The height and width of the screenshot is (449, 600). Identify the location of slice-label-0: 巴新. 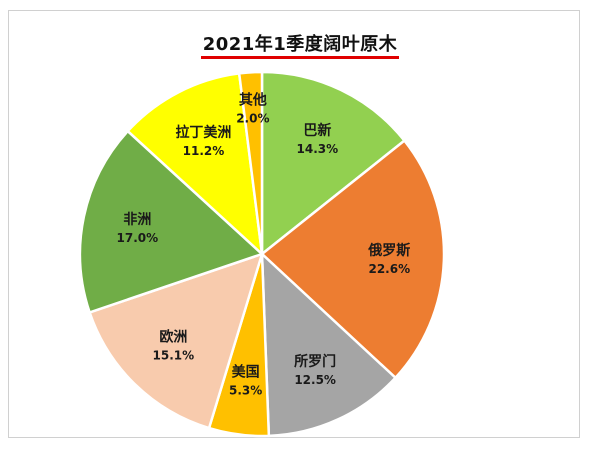
(317, 130).